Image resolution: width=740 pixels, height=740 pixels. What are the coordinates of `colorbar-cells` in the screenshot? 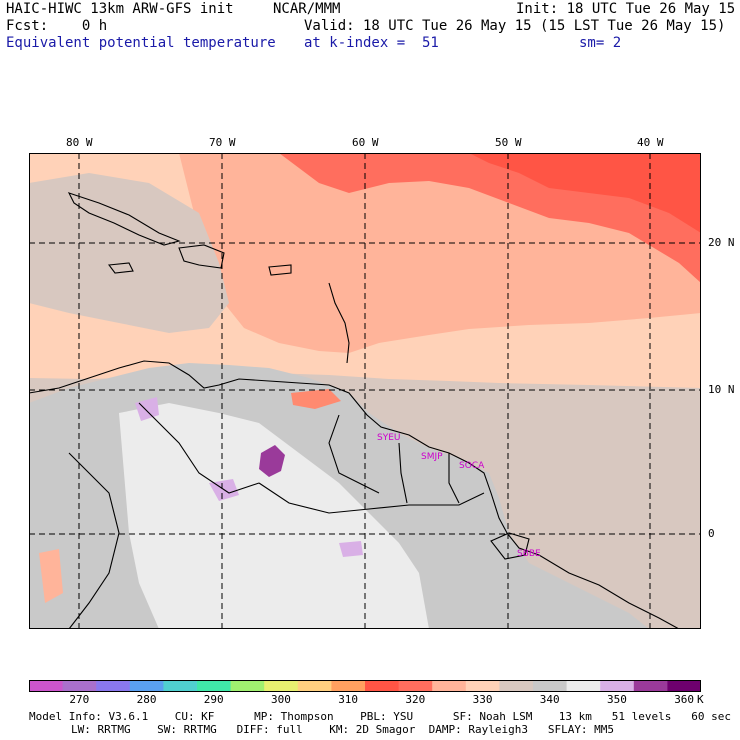 It's located at (365, 686).